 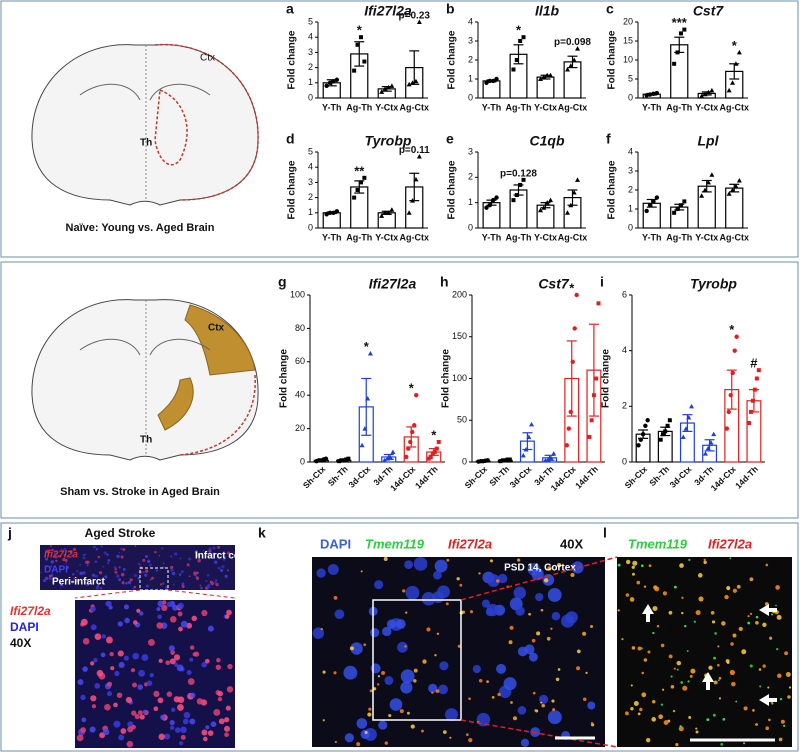 I want to click on y-tick-label: 5, so click(x=630, y=78).